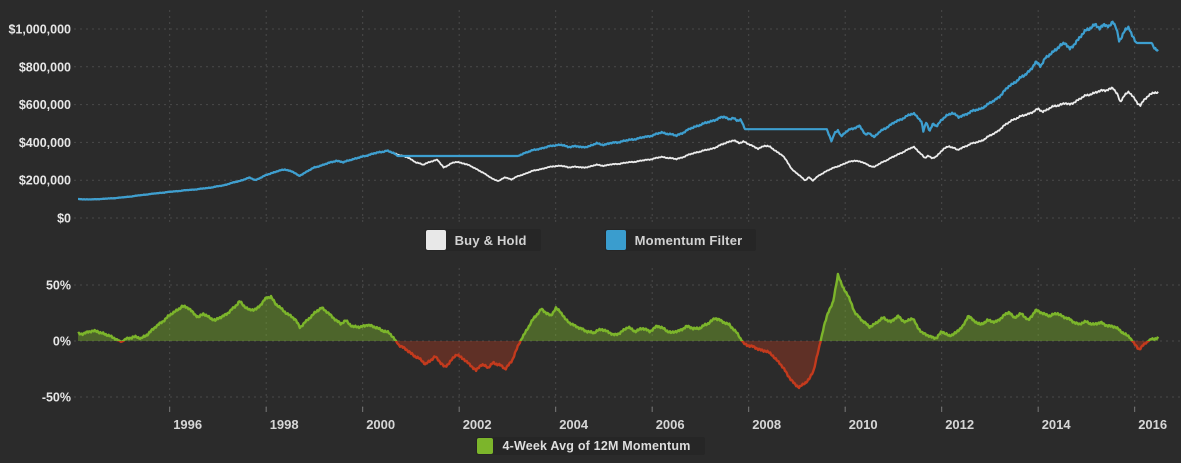 This screenshot has width=1181, height=463. Describe the element at coordinates (959, 424) in the screenshot. I see `x-axis-label: 2012` at that location.